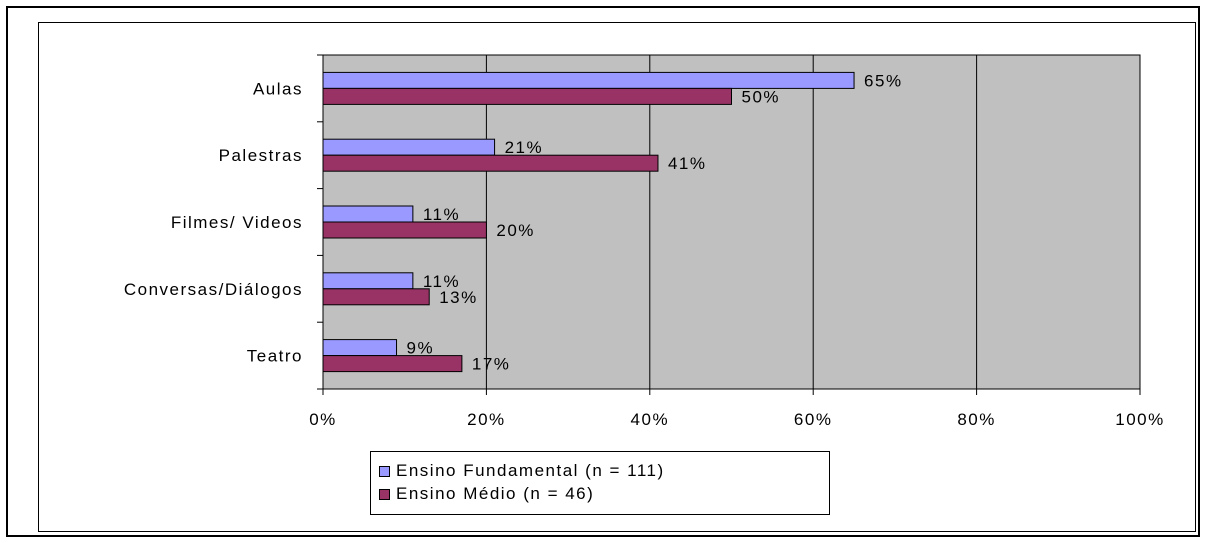 The width and height of the screenshot is (1207, 543). What do you see at coordinates (213, 289) in the screenshot?
I see `category-label-conversas-dialogos: Conversas/Diálogos` at bounding box center [213, 289].